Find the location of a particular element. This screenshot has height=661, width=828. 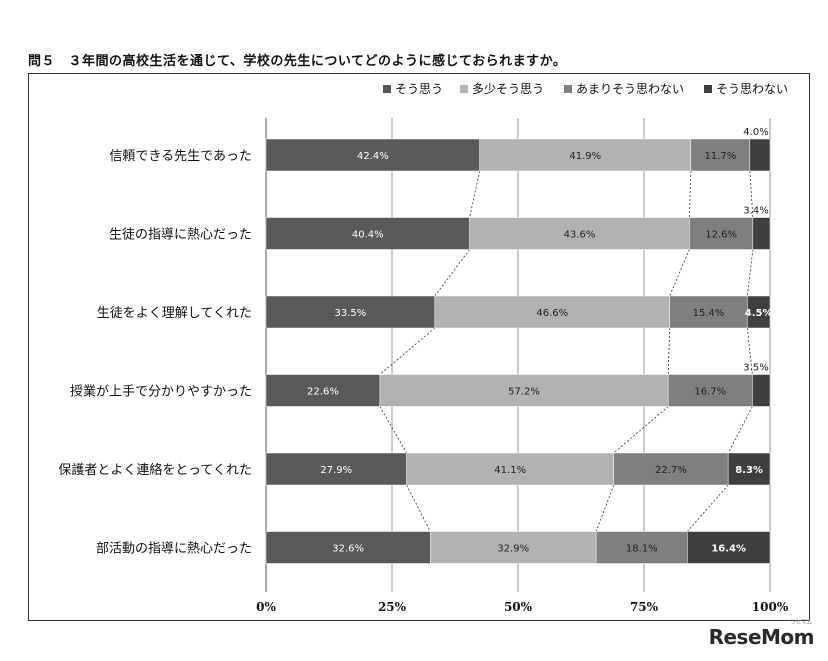

value-label: 12.6% is located at coordinates (721, 235).